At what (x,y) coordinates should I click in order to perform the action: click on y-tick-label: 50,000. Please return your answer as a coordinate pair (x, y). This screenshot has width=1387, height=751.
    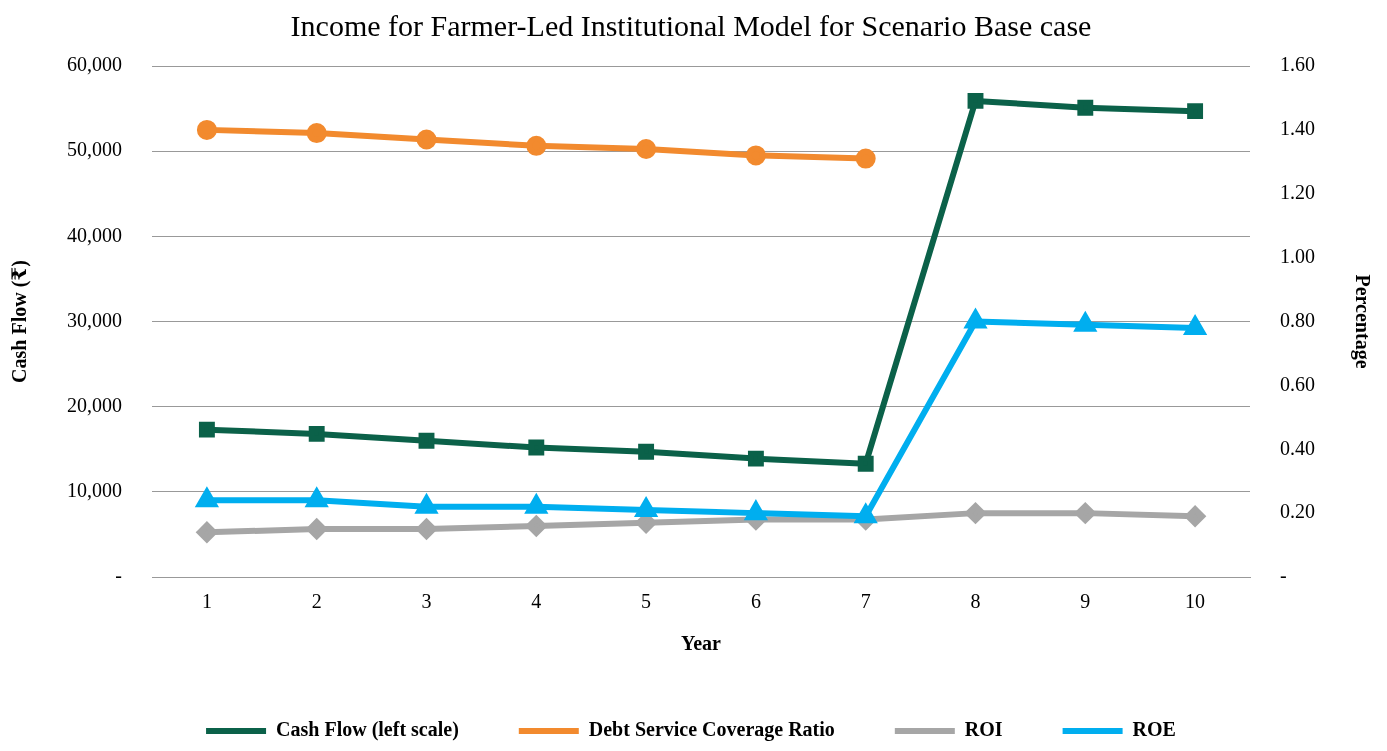
    Looking at the image, I should click on (94, 149).